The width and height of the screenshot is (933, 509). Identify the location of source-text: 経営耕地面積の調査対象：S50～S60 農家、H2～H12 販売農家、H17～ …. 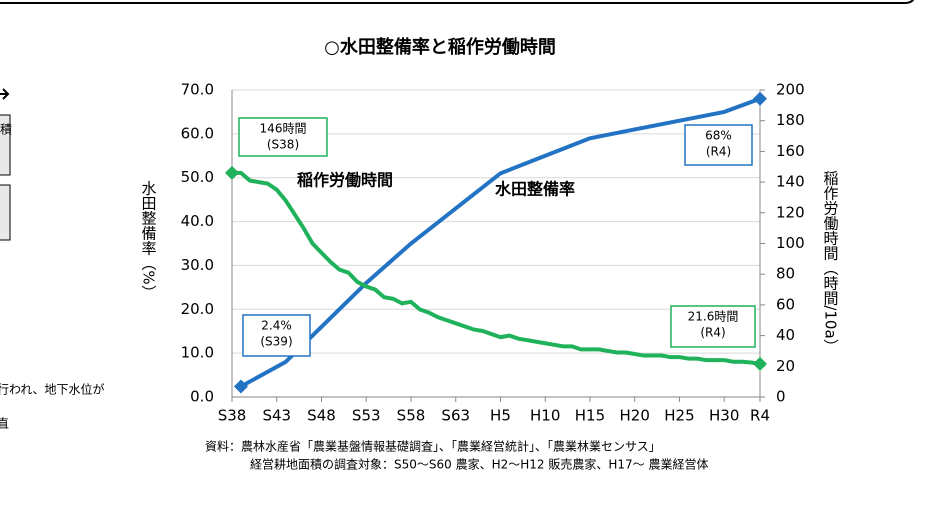
(479, 464).